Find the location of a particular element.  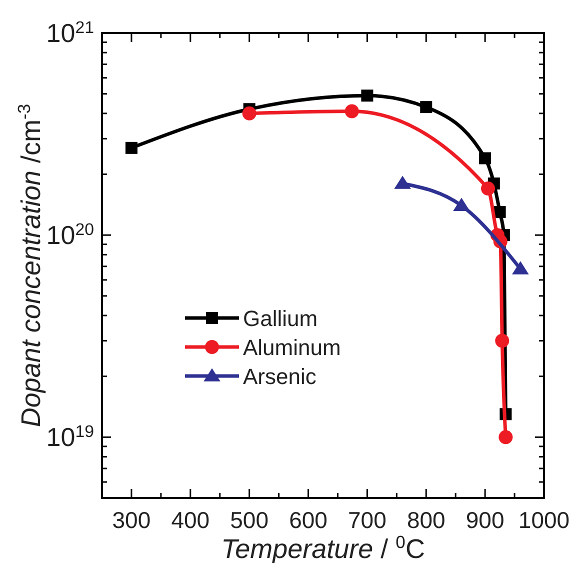

legend-label: Arsenic is located at coordinates (279, 376).